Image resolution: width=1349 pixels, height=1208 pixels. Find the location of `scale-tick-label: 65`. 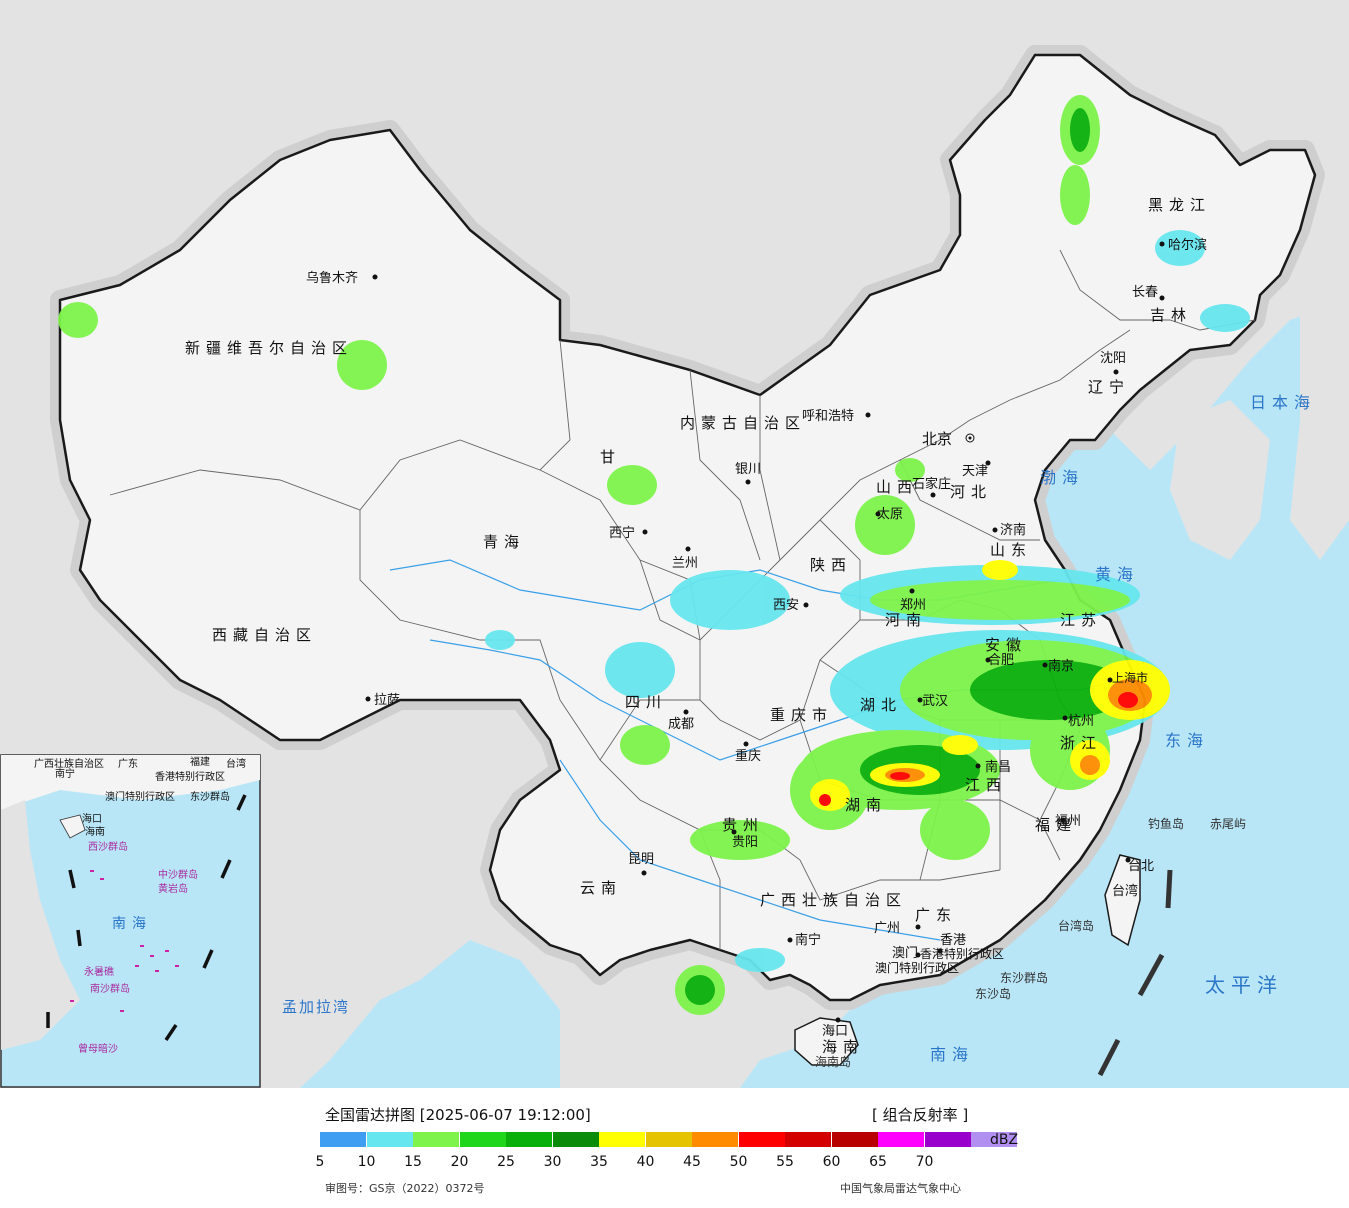

scale-tick-label: 65 is located at coordinates (878, 1162).